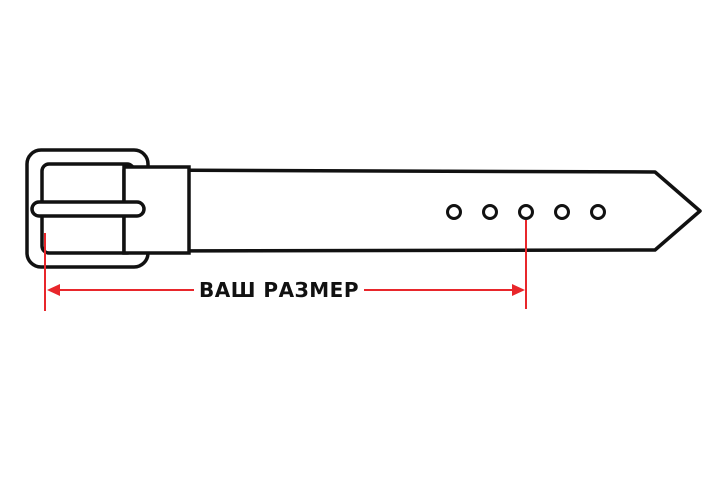  I want to click on belt-strap, so click(412, 210).